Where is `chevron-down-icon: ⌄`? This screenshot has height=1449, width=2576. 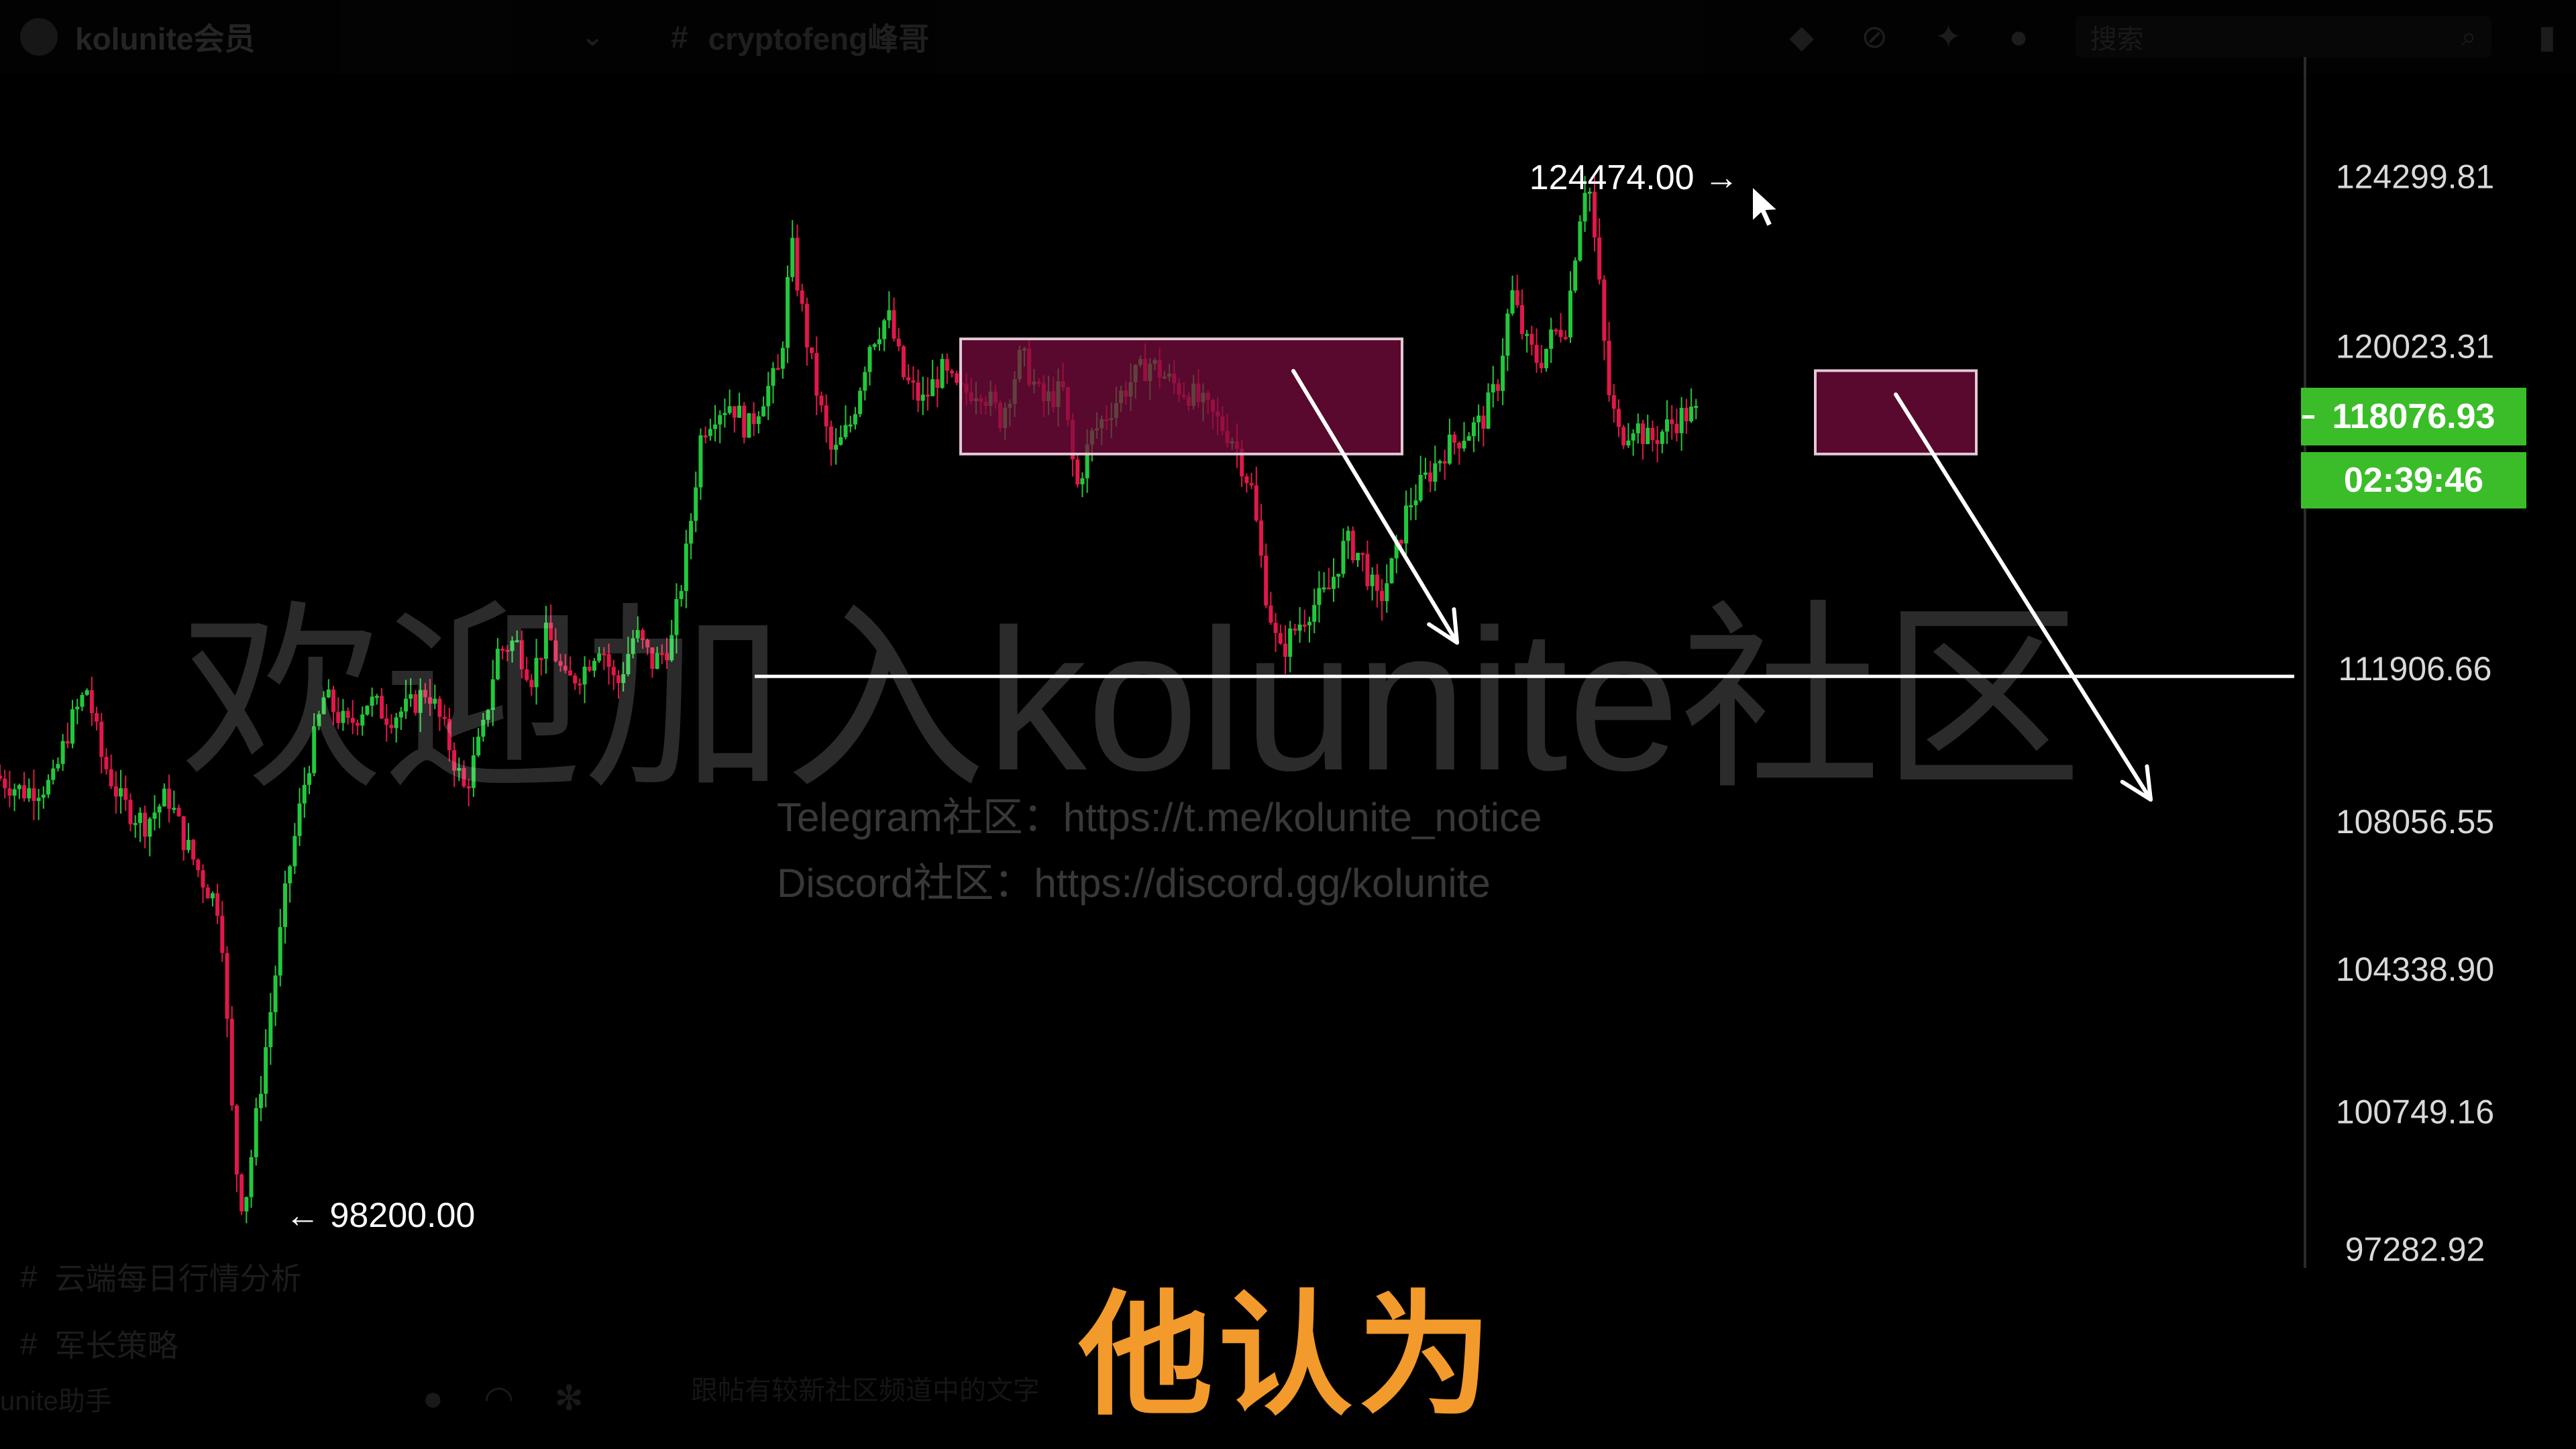
chevron-down-icon: ⌄ is located at coordinates (592, 37).